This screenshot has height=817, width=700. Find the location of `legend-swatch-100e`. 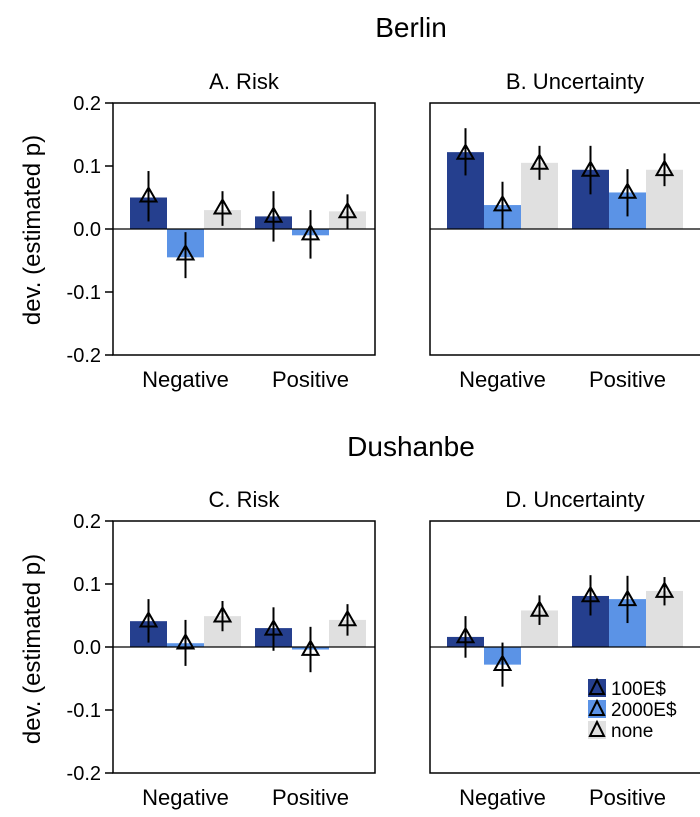

legend-swatch-100e is located at coordinates (597, 688).